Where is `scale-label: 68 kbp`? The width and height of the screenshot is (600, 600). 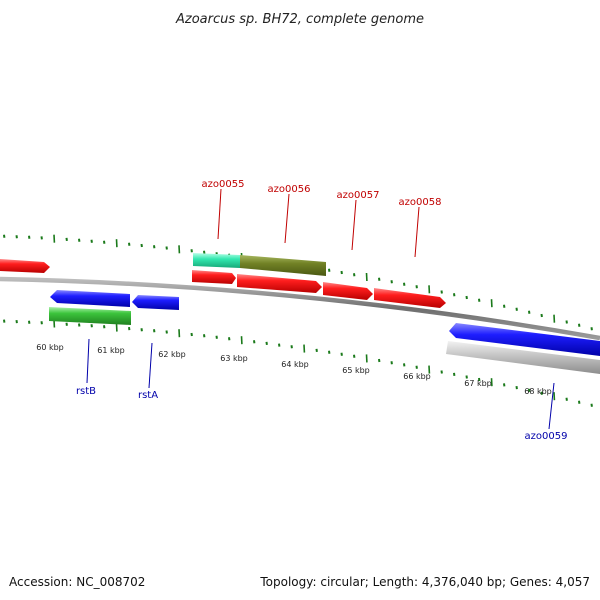
scale-label: 68 kbp is located at coordinates (538, 391).